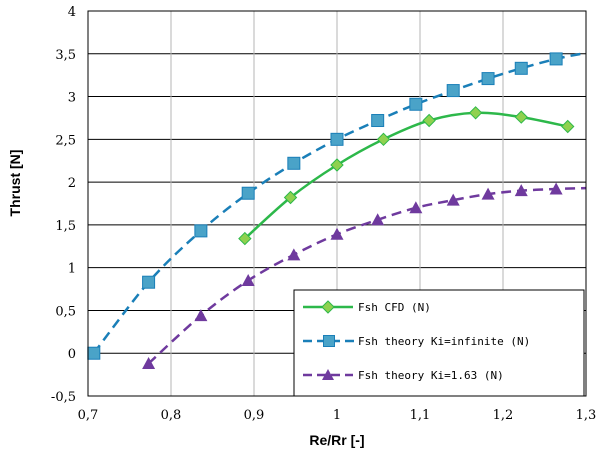  Describe the element at coordinates (65, 140) in the screenshot. I see `y-tick-label: 2,5` at that location.